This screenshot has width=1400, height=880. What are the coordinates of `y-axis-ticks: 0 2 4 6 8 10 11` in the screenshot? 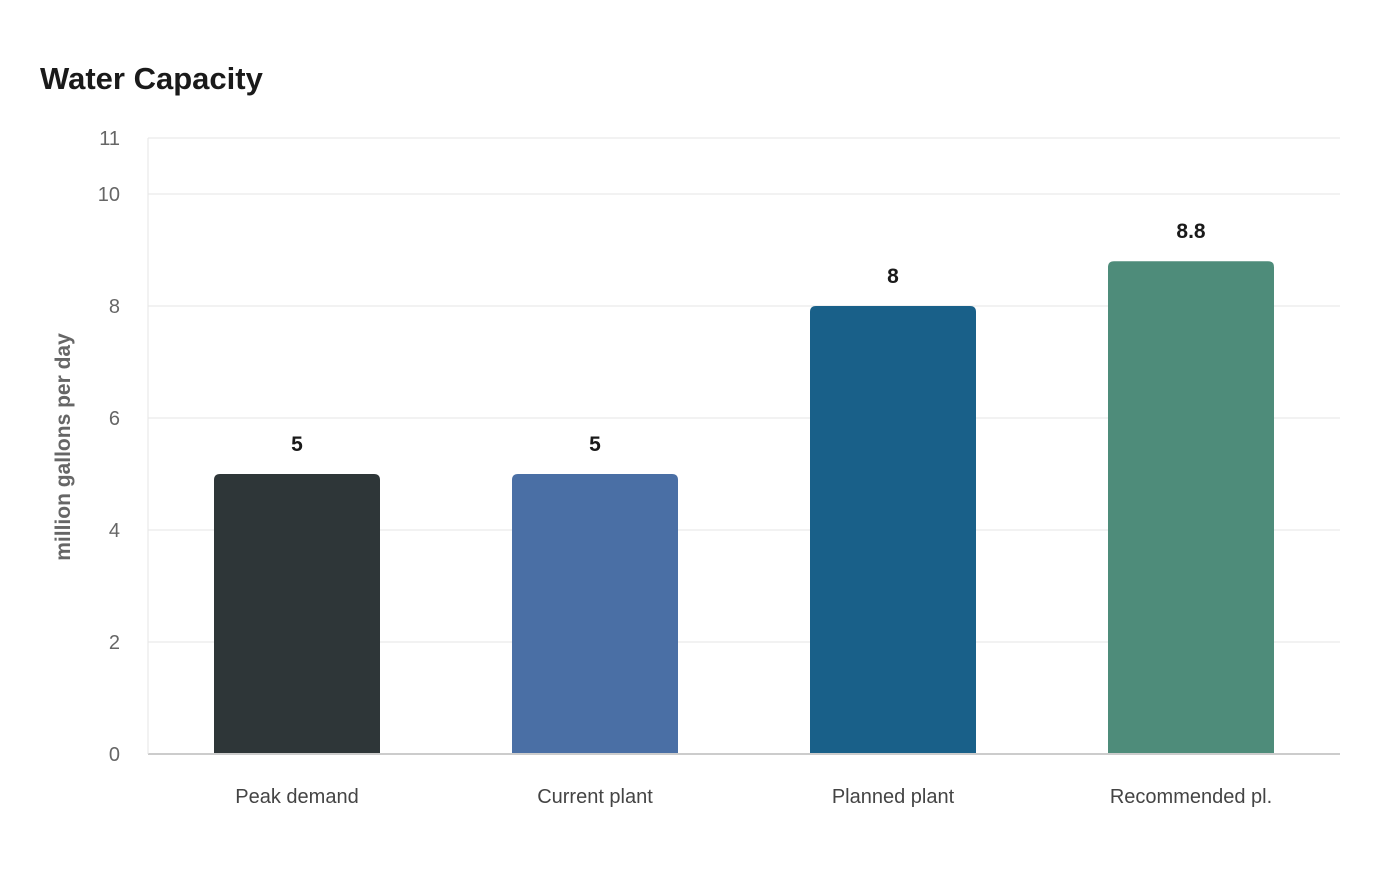 It's located at (109, 447).